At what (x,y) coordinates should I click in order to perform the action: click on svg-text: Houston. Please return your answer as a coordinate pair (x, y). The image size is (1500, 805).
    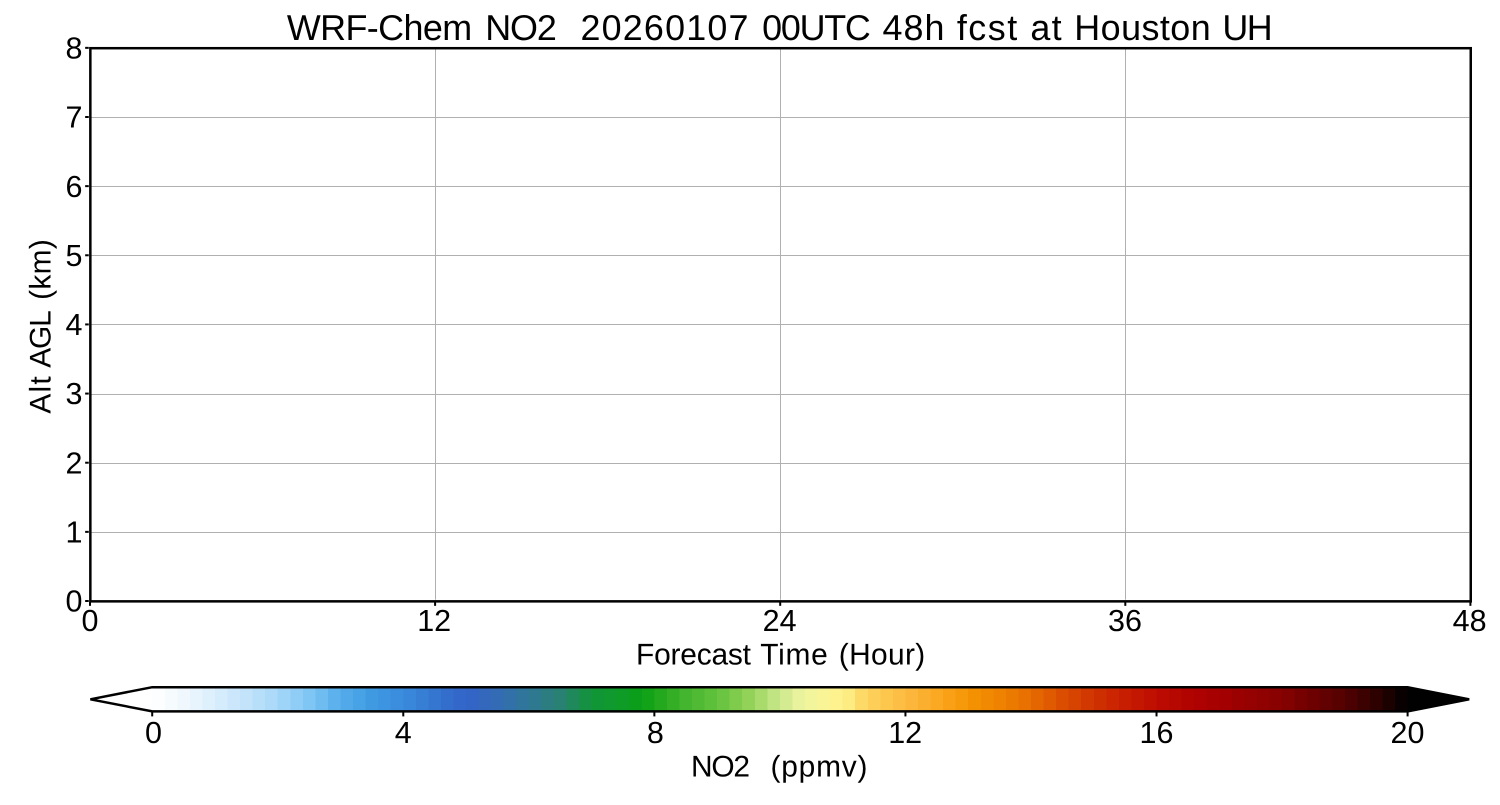
    Looking at the image, I should click on (1142, 28).